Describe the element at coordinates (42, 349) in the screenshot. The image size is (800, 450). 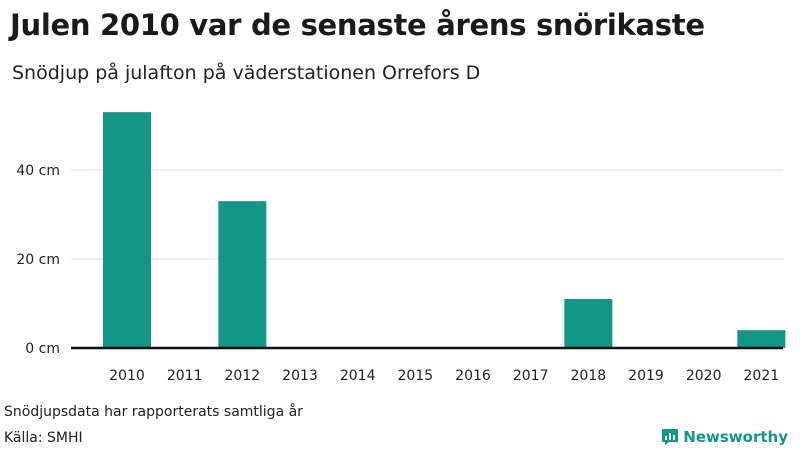
I see `y-tick-label: 0 cm` at that location.